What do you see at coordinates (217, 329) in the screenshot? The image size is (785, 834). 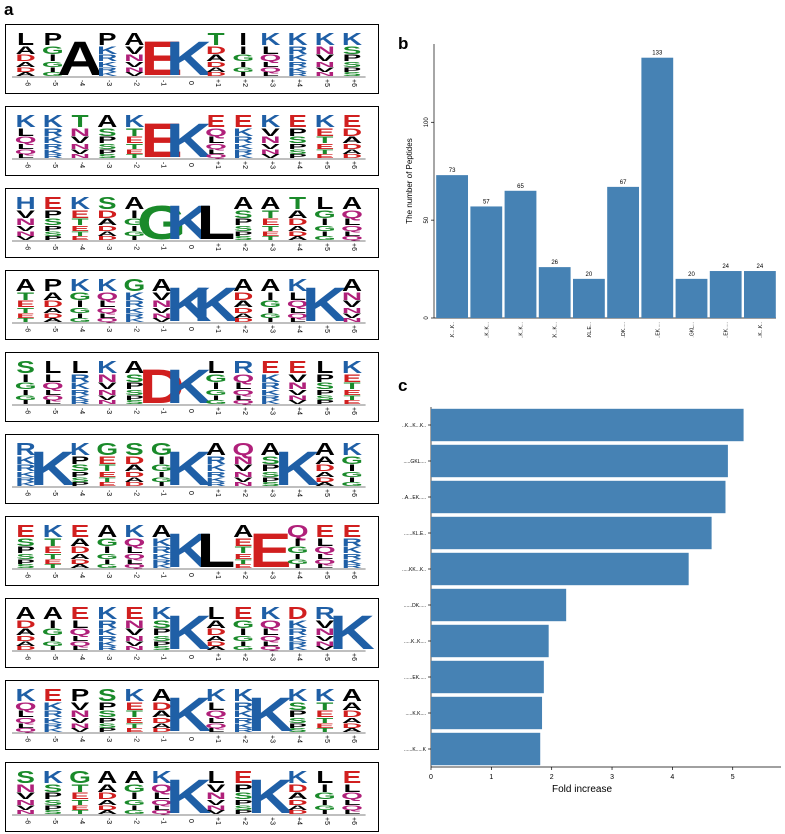 I see `logo-position-label: +1` at bounding box center [217, 329].